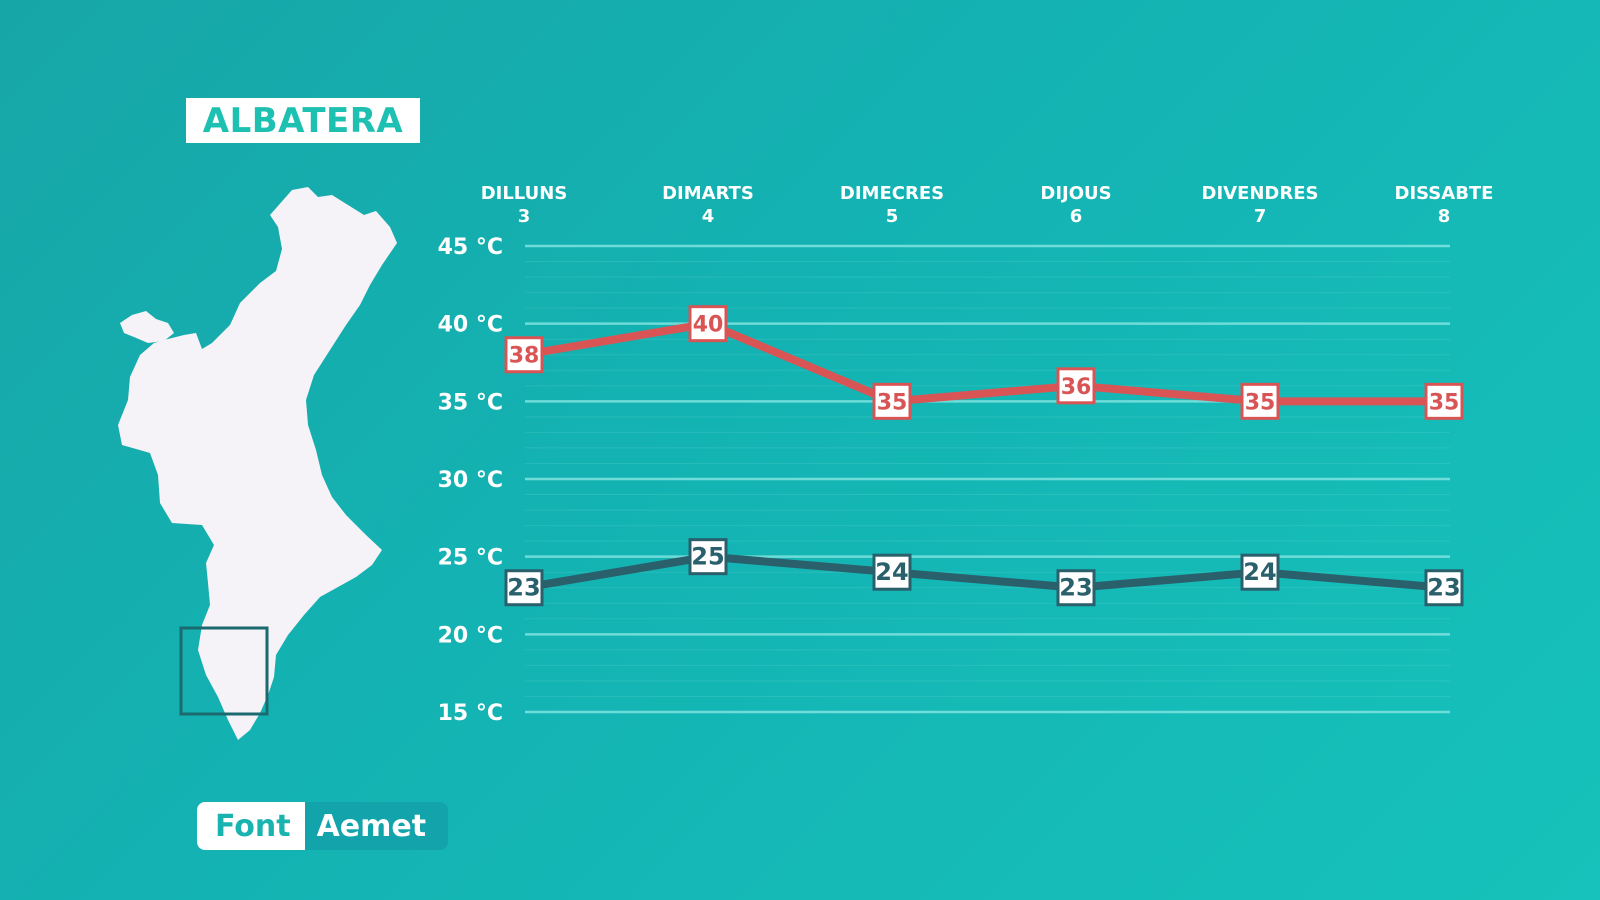 This screenshot has height=900, width=1600. Describe the element at coordinates (708, 216) in the screenshot. I see `day-date-label: 4` at that location.